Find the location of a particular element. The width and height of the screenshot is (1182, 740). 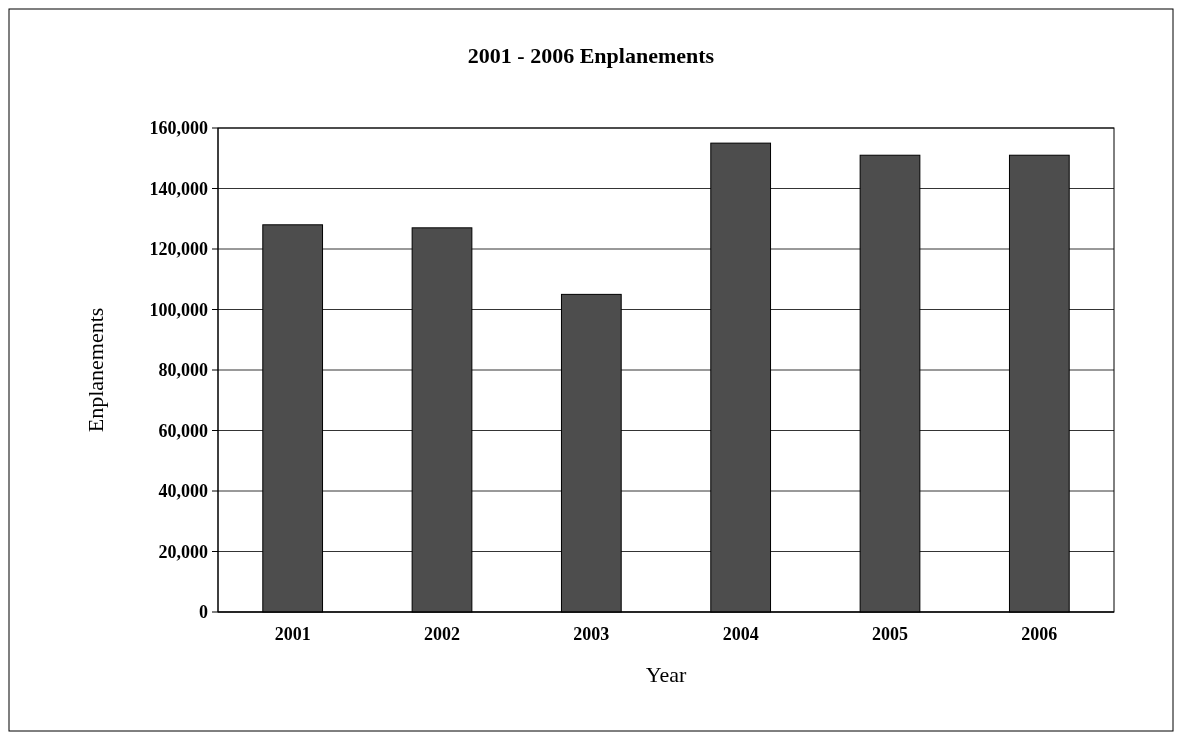

y-tick-label: 60,000 is located at coordinates (183, 430).